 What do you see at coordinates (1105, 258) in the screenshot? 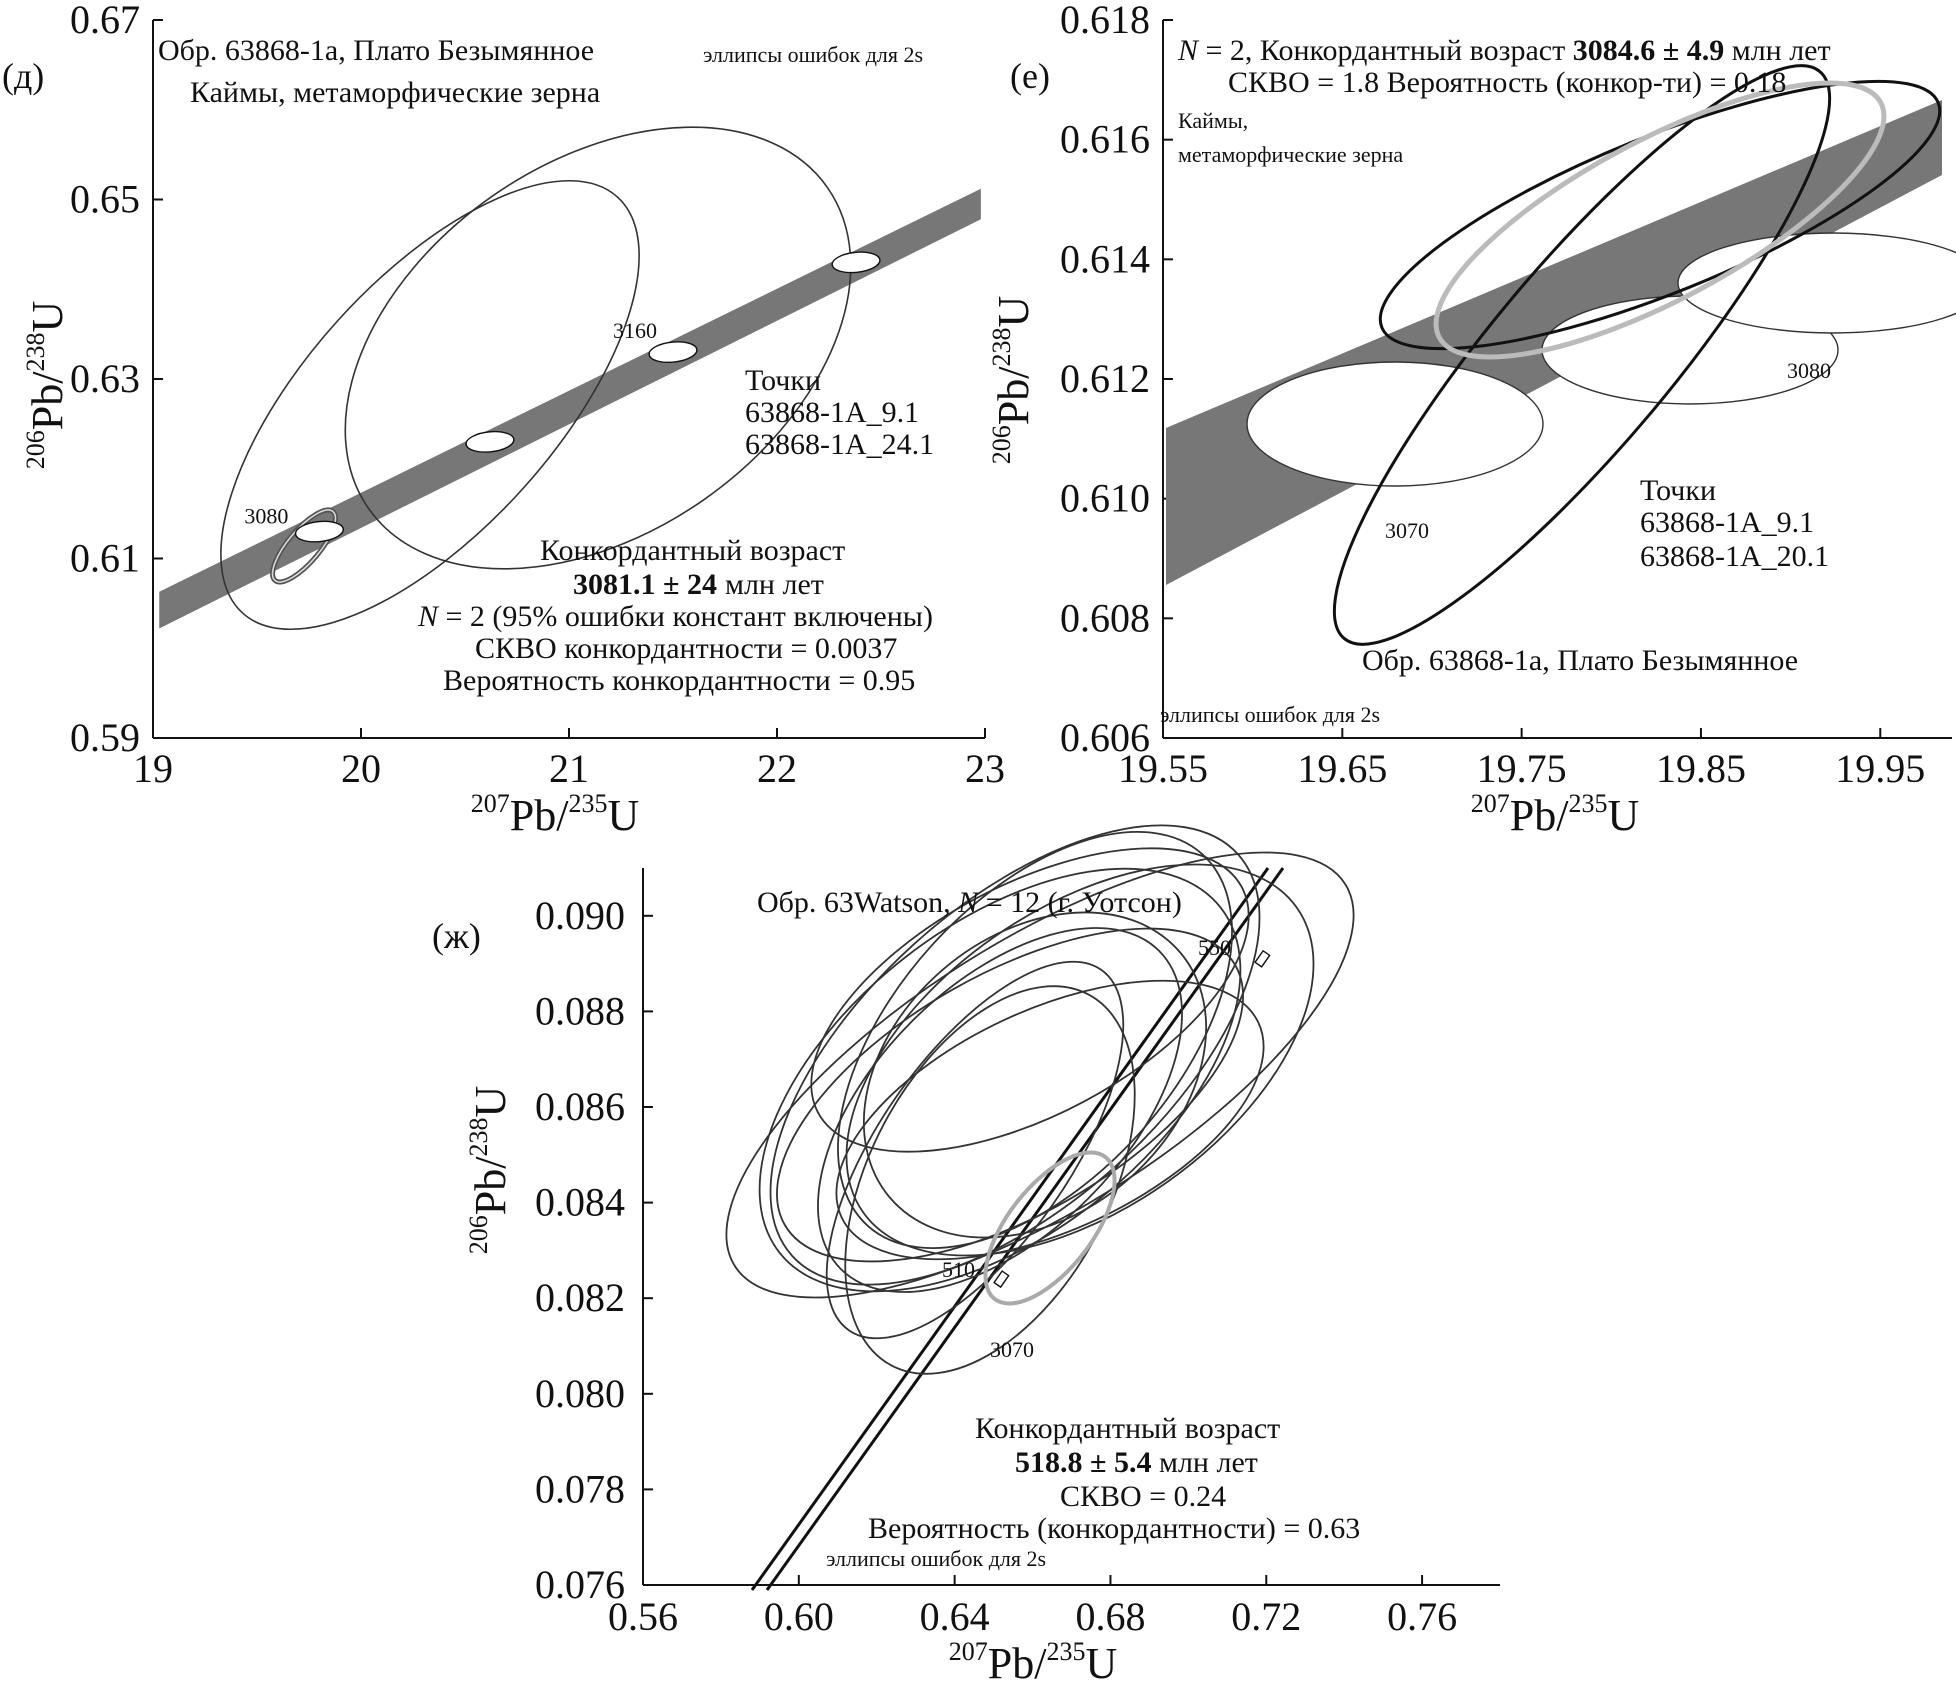
I see `y-tick-label: 0.614` at bounding box center [1105, 258].